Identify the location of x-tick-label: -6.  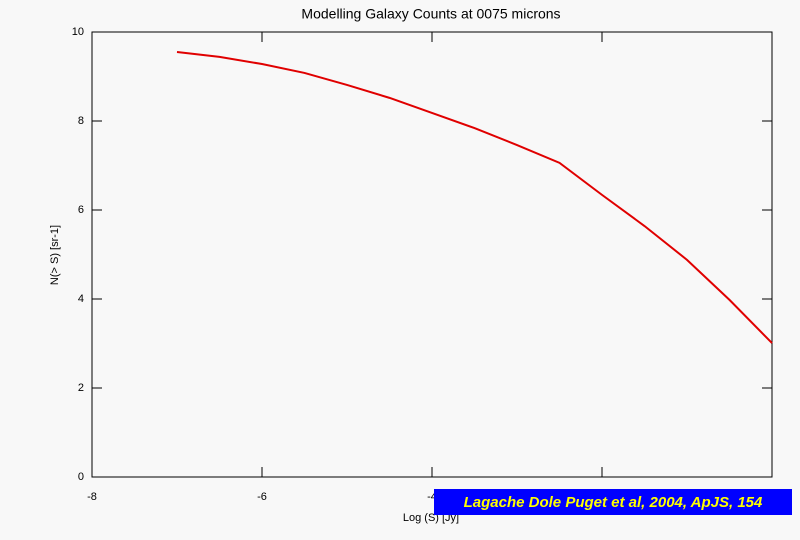
(262, 497).